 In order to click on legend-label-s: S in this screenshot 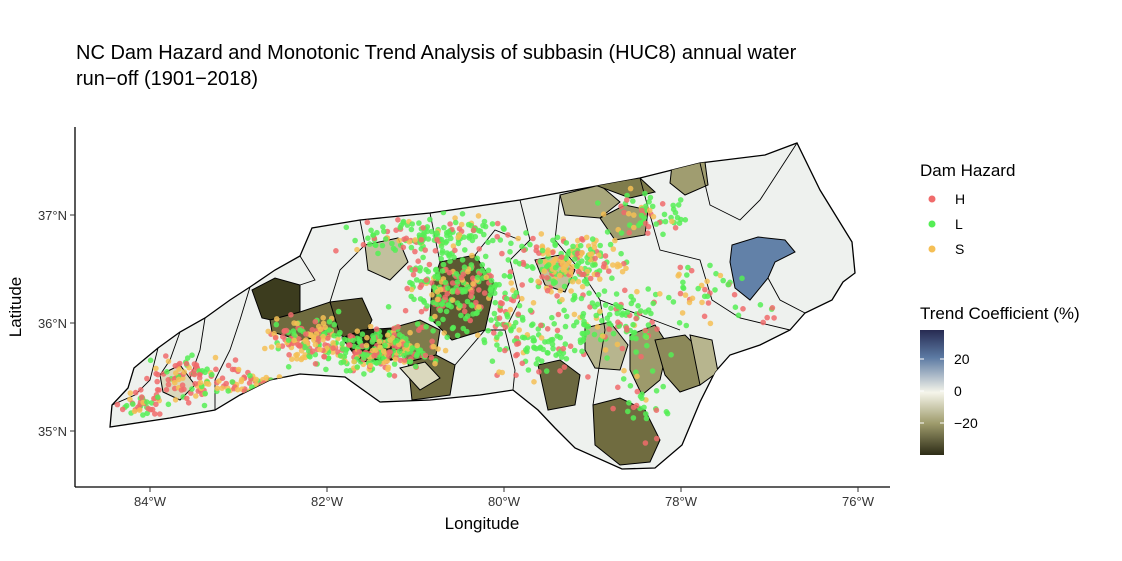, I will do `click(959, 249)`.